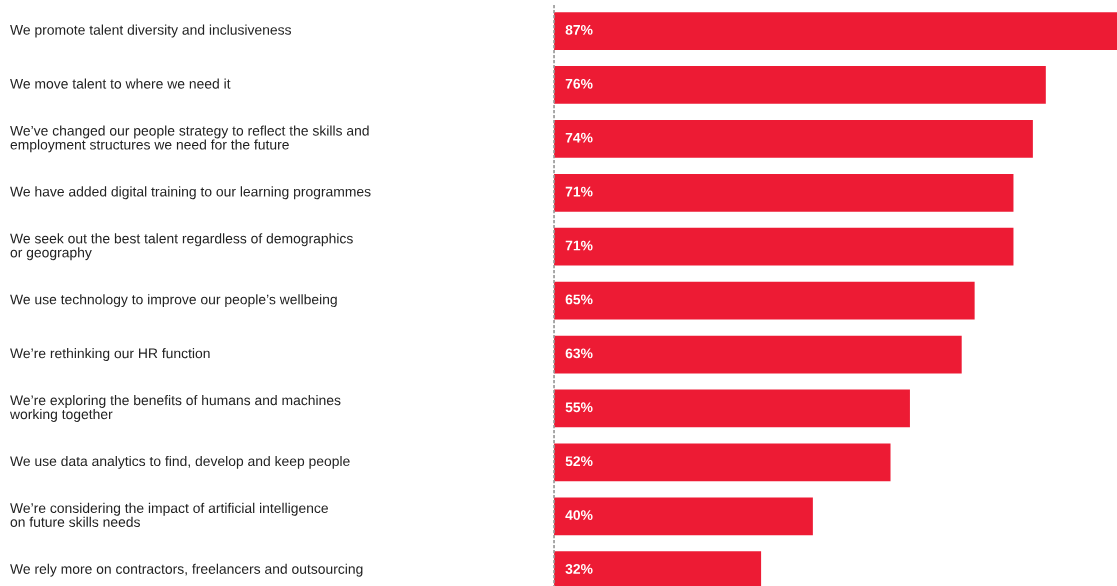  I want to click on data-label: 74%, so click(579, 137).